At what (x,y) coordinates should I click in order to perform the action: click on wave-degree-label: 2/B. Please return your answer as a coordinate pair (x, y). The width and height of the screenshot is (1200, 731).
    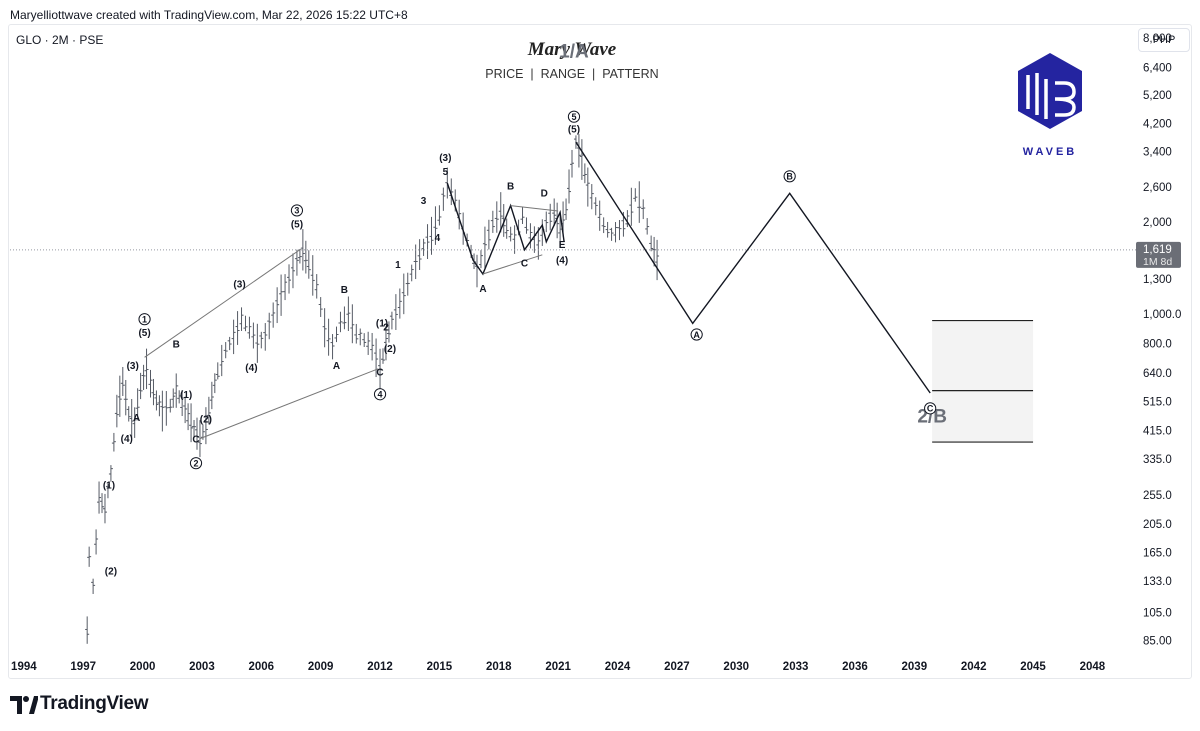
    Looking at the image, I should click on (932, 417).